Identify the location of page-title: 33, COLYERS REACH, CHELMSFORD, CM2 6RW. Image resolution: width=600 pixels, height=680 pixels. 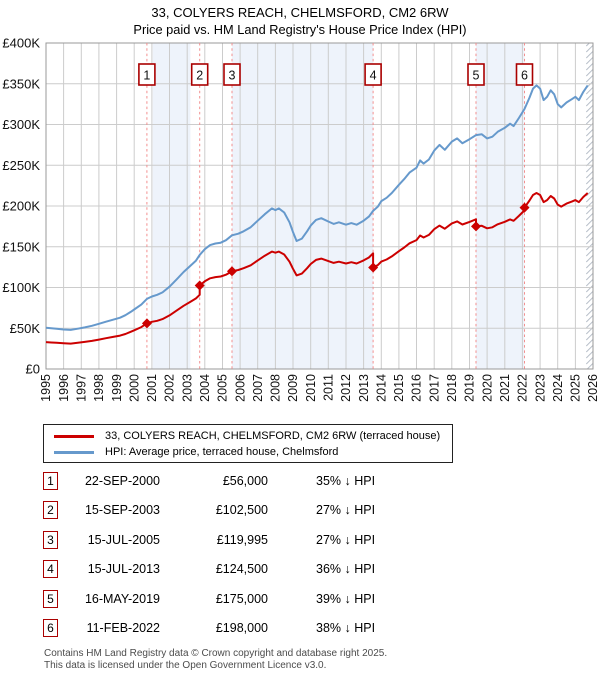
(300, 12).